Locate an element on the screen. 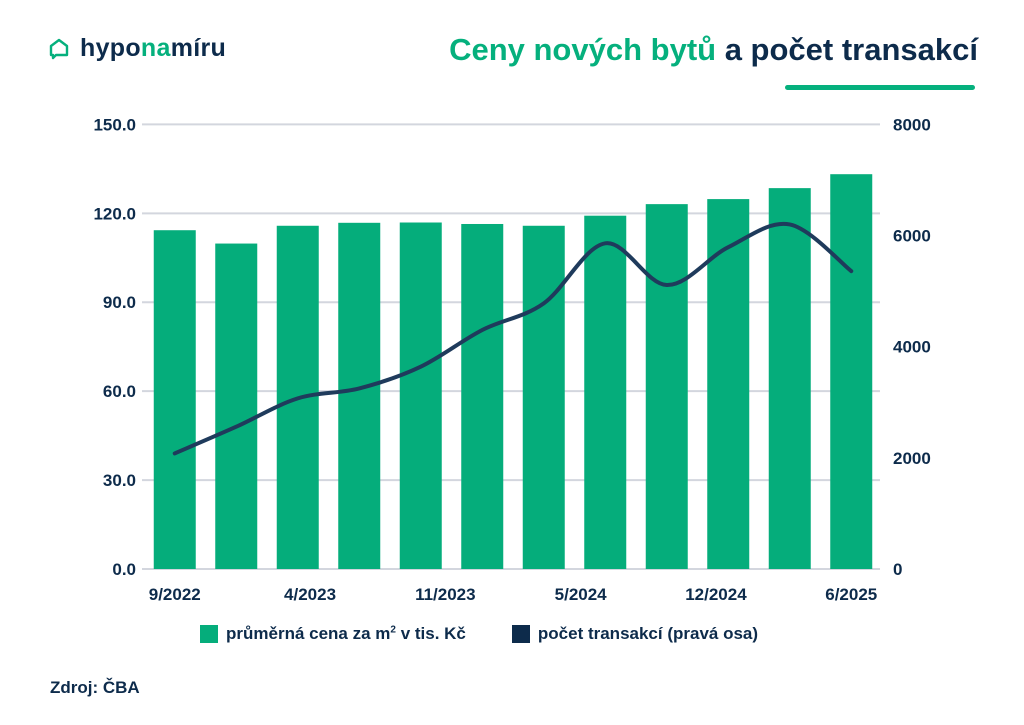 The image size is (1024, 725). legend-item-price: průměrná cena za m2 v tis. Kč is located at coordinates (333, 634).